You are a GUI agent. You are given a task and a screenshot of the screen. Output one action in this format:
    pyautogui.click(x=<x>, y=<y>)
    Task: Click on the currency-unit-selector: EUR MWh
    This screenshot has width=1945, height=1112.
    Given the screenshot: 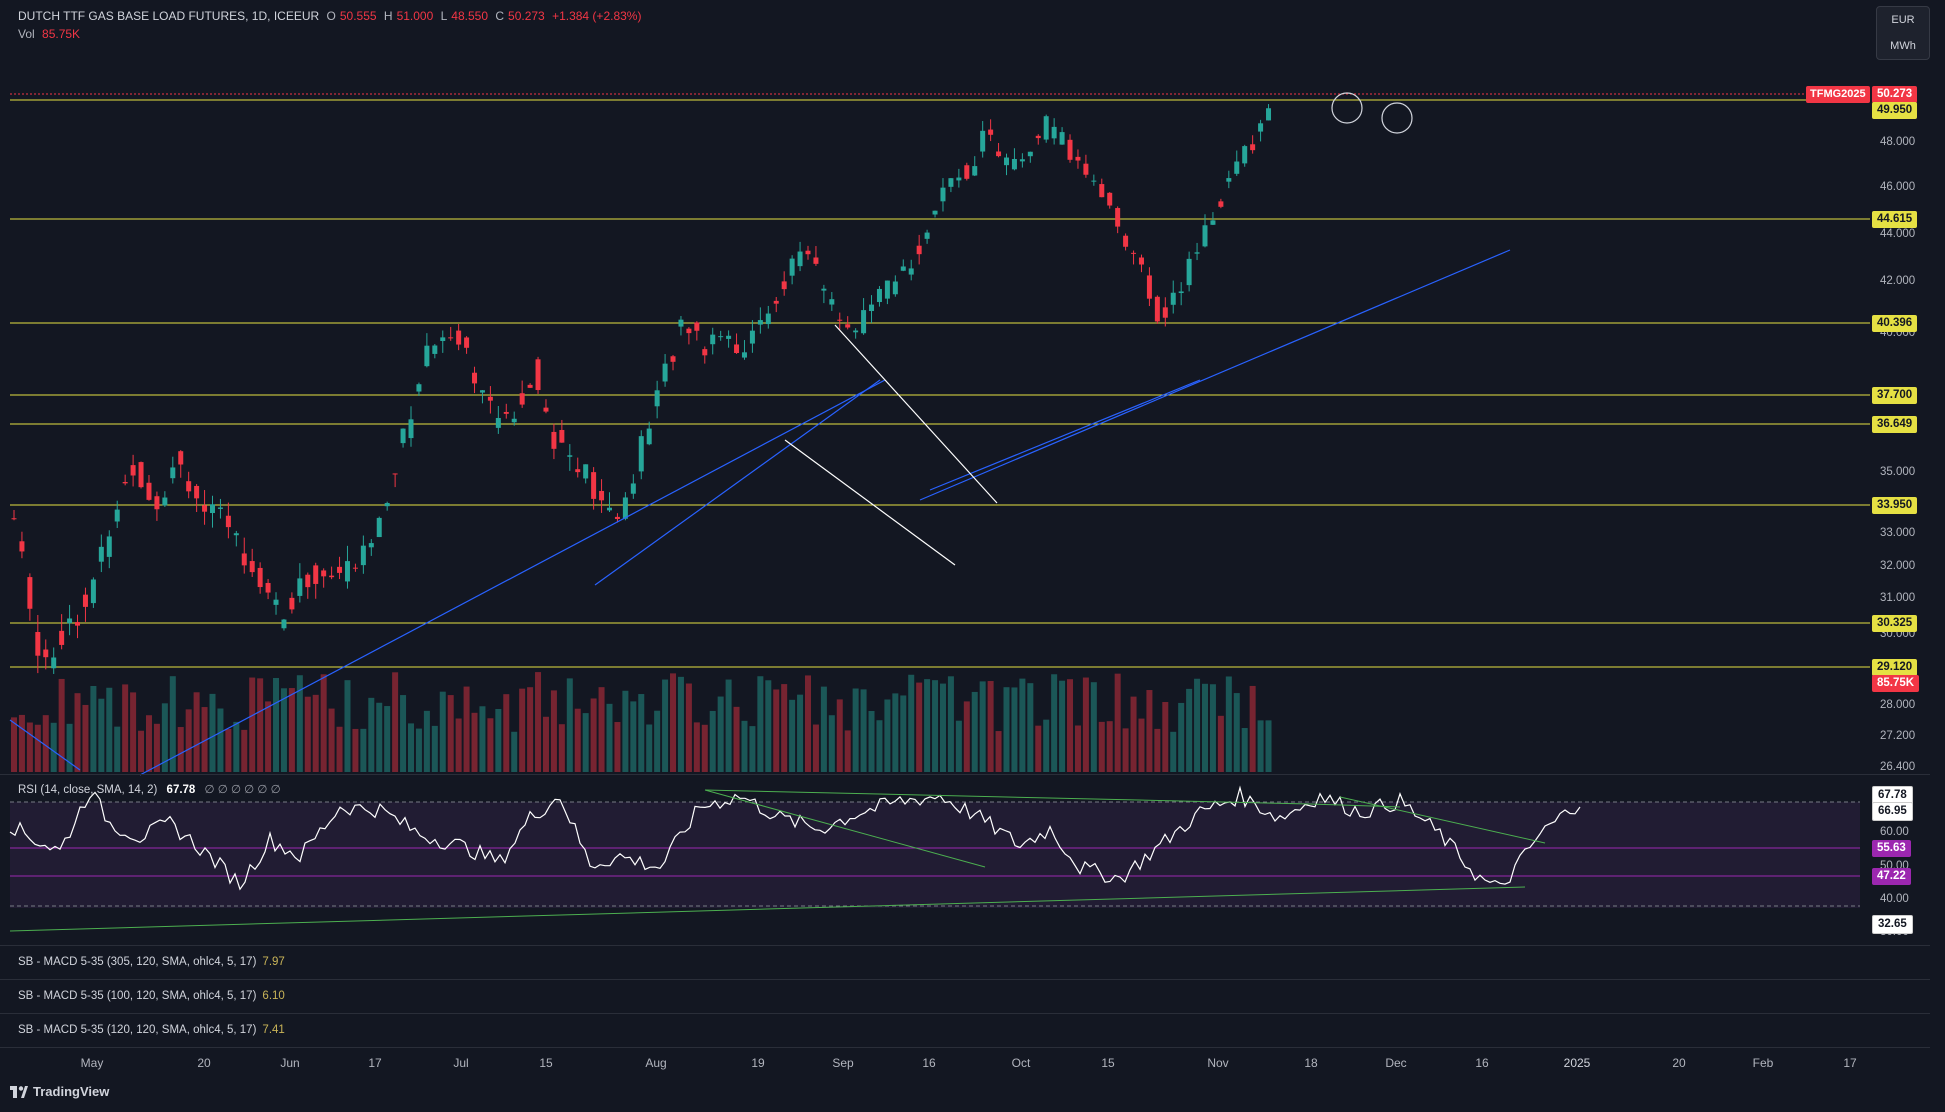 What is the action you would take?
    pyautogui.click(x=1903, y=33)
    